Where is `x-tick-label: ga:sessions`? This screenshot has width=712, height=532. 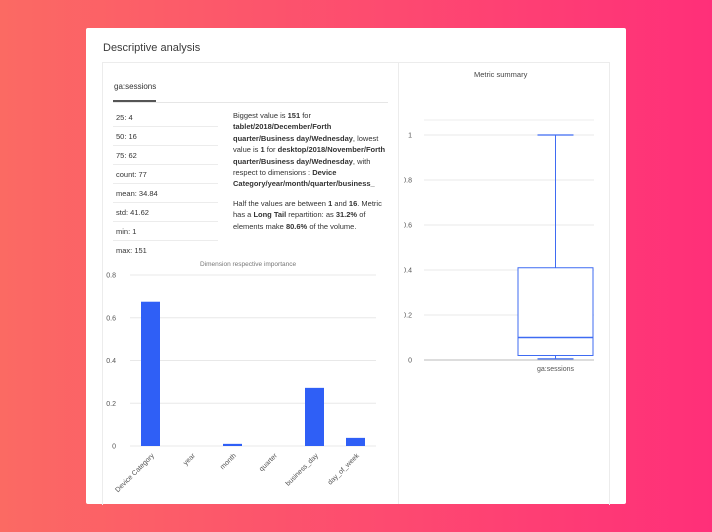 x-tick-label: ga:sessions is located at coordinates (555, 369).